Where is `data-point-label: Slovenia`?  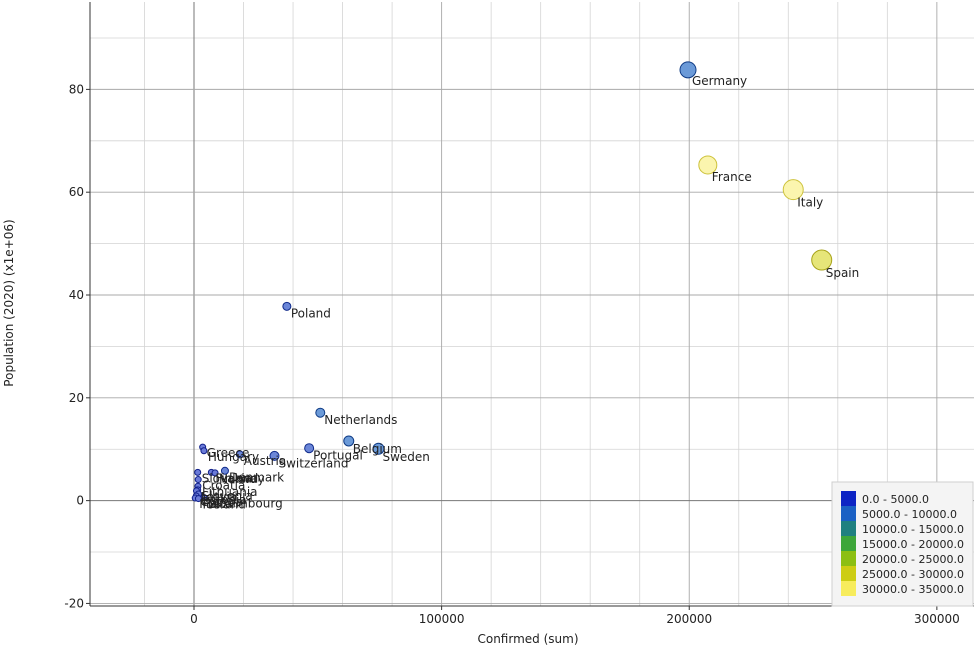
data-point-label: Slovenia is located at coordinates (227, 496).